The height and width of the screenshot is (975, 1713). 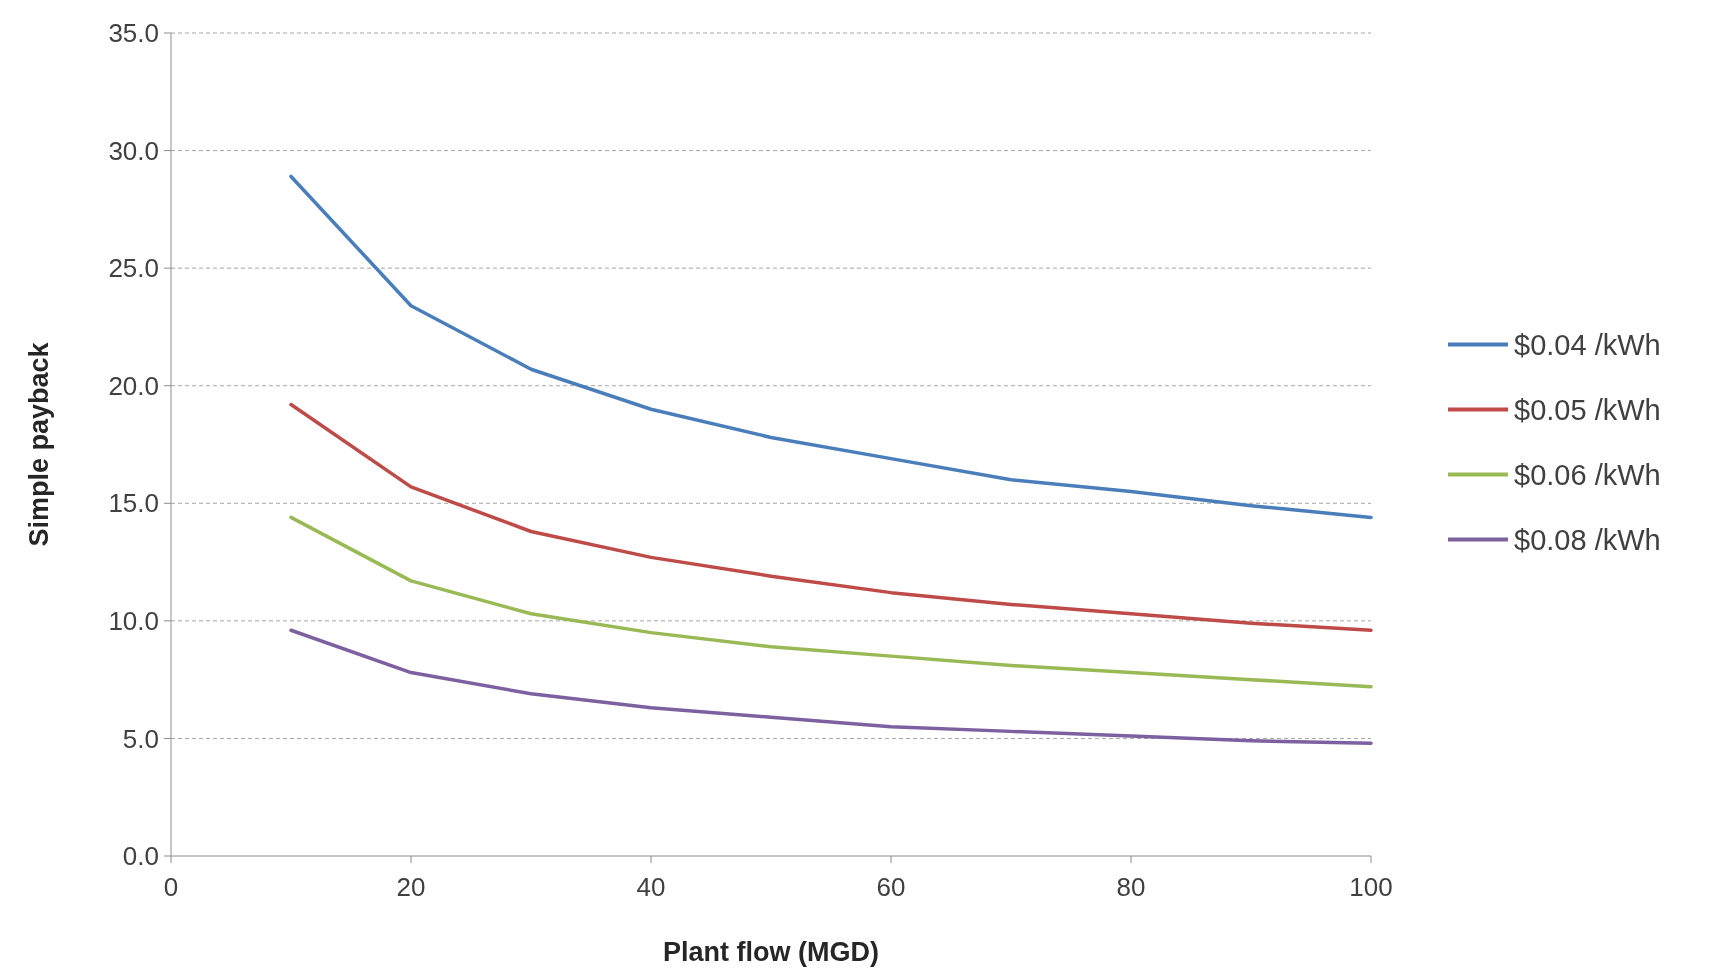 What do you see at coordinates (133, 150) in the screenshot?
I see `y-tick-label: 30.0` at bounding box center [133, 150].